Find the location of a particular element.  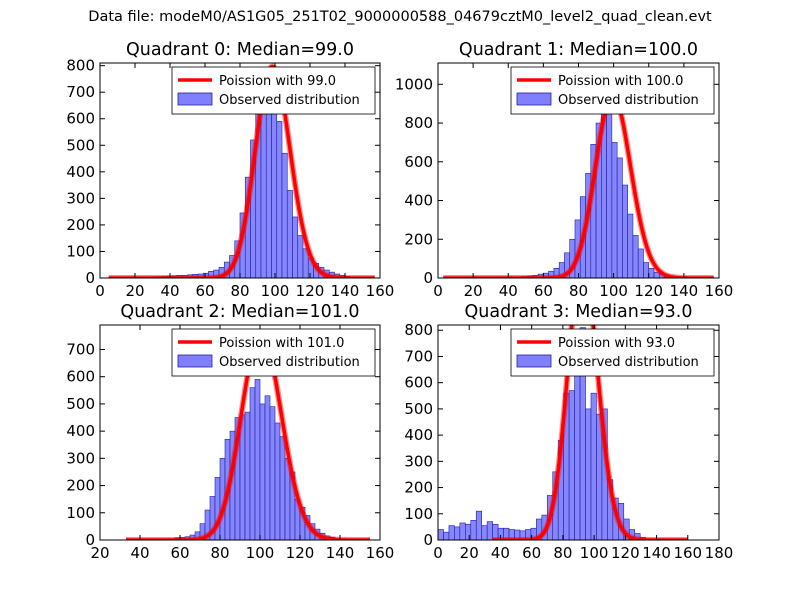

histogram-bars is located at coordinates (578, 181).